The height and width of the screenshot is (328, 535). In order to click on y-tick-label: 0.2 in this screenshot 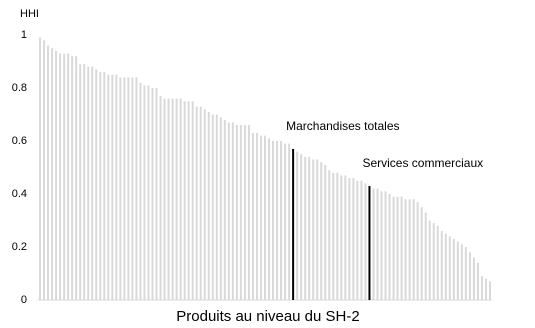, I will do `click(19, 247)`.